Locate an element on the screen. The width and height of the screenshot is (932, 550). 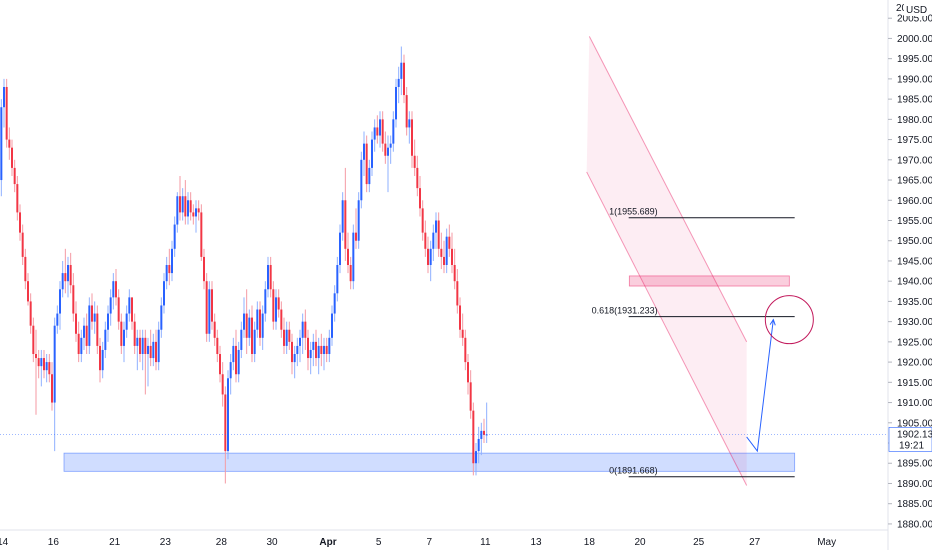
time-tick-label: 18 is located at coordinates (590, 542).